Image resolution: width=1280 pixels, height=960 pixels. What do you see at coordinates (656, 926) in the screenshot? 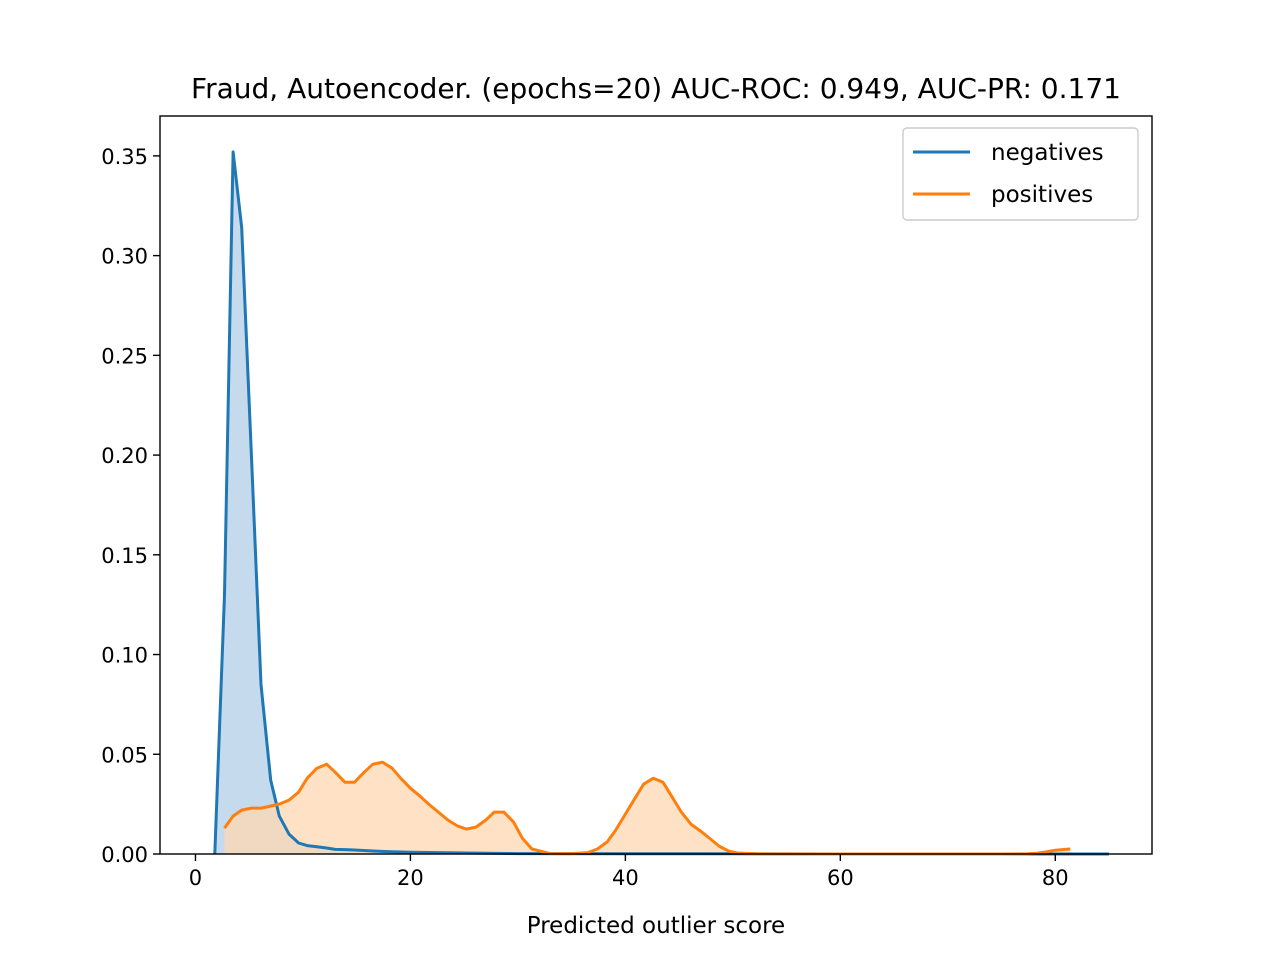
I see `x-axis-label: Predicted outlier score` at bounding box center [656, 926].